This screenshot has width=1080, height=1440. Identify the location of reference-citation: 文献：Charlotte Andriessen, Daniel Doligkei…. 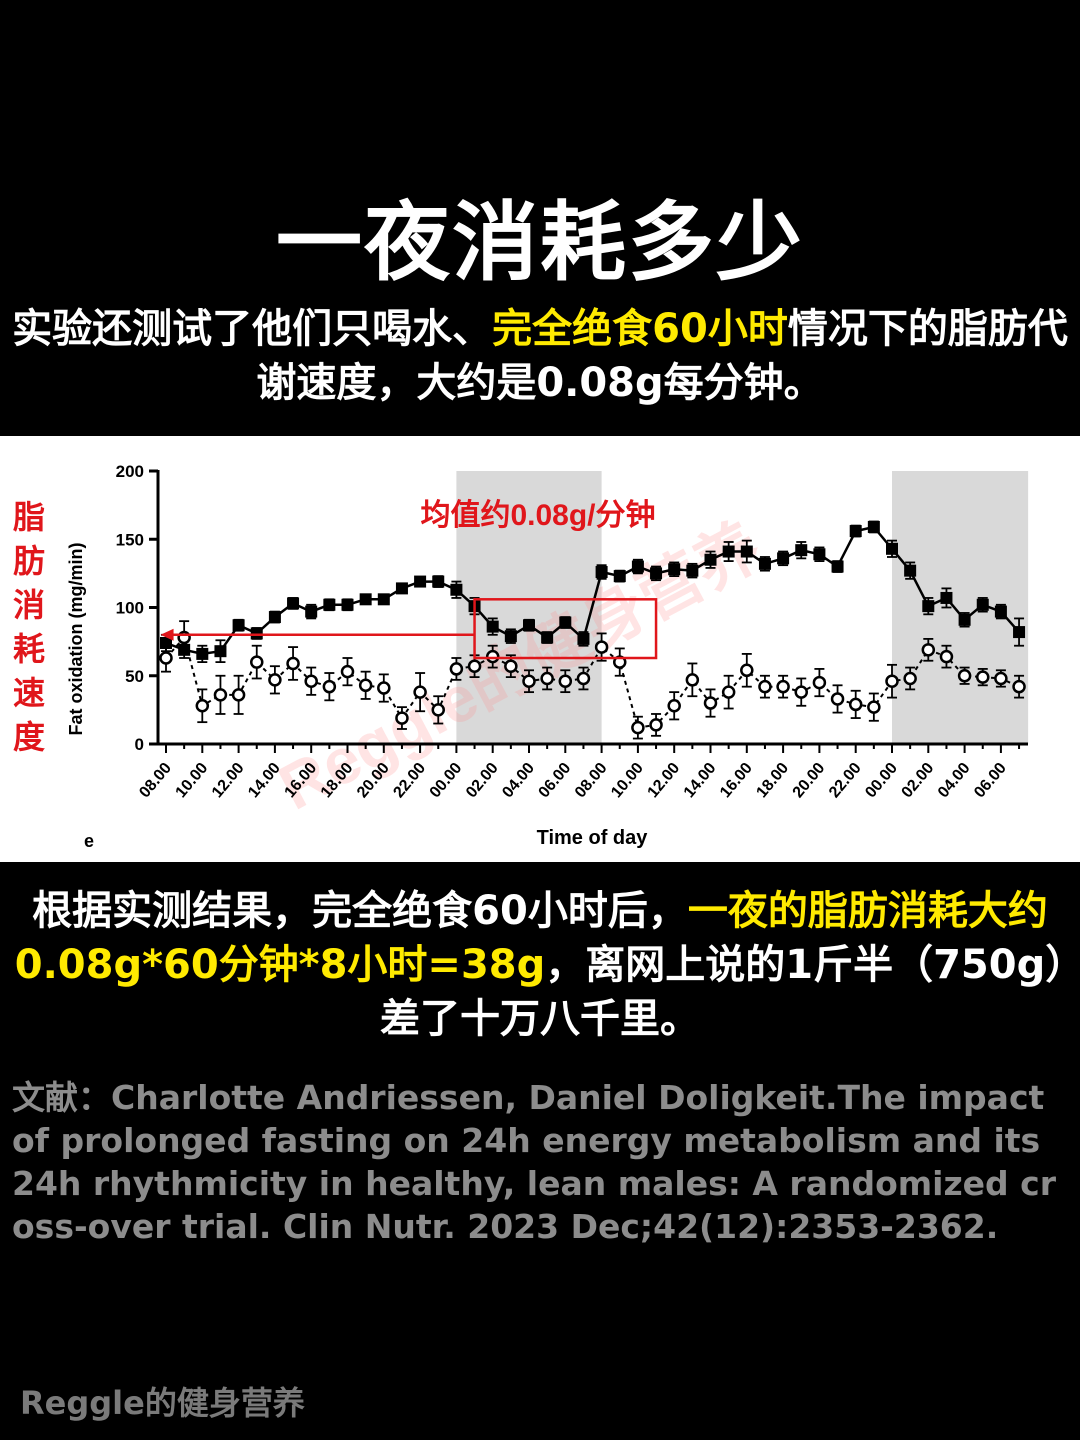
(534, 1162).